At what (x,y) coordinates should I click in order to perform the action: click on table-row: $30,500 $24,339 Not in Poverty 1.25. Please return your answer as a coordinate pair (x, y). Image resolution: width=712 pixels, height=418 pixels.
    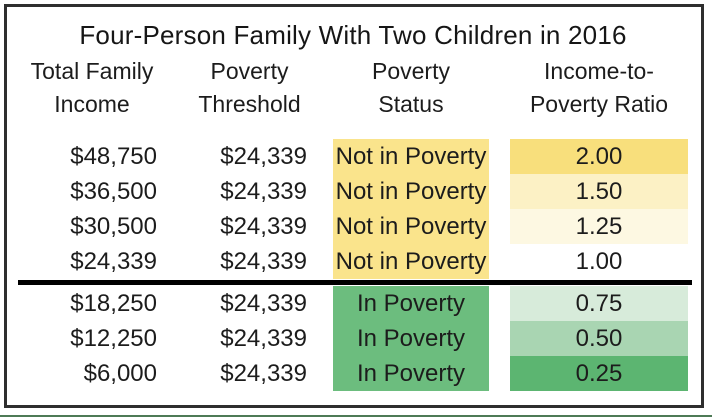
    Looking at the image, I should click on (353, 226).